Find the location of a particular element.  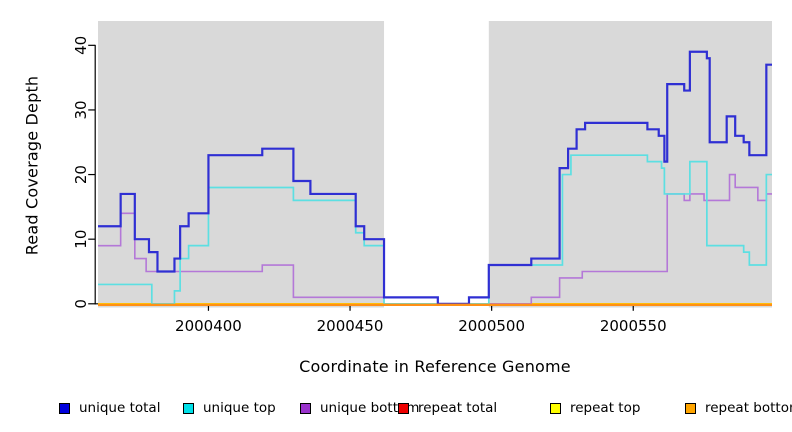

legend-label: unique top is located at coordinates (239, 408).